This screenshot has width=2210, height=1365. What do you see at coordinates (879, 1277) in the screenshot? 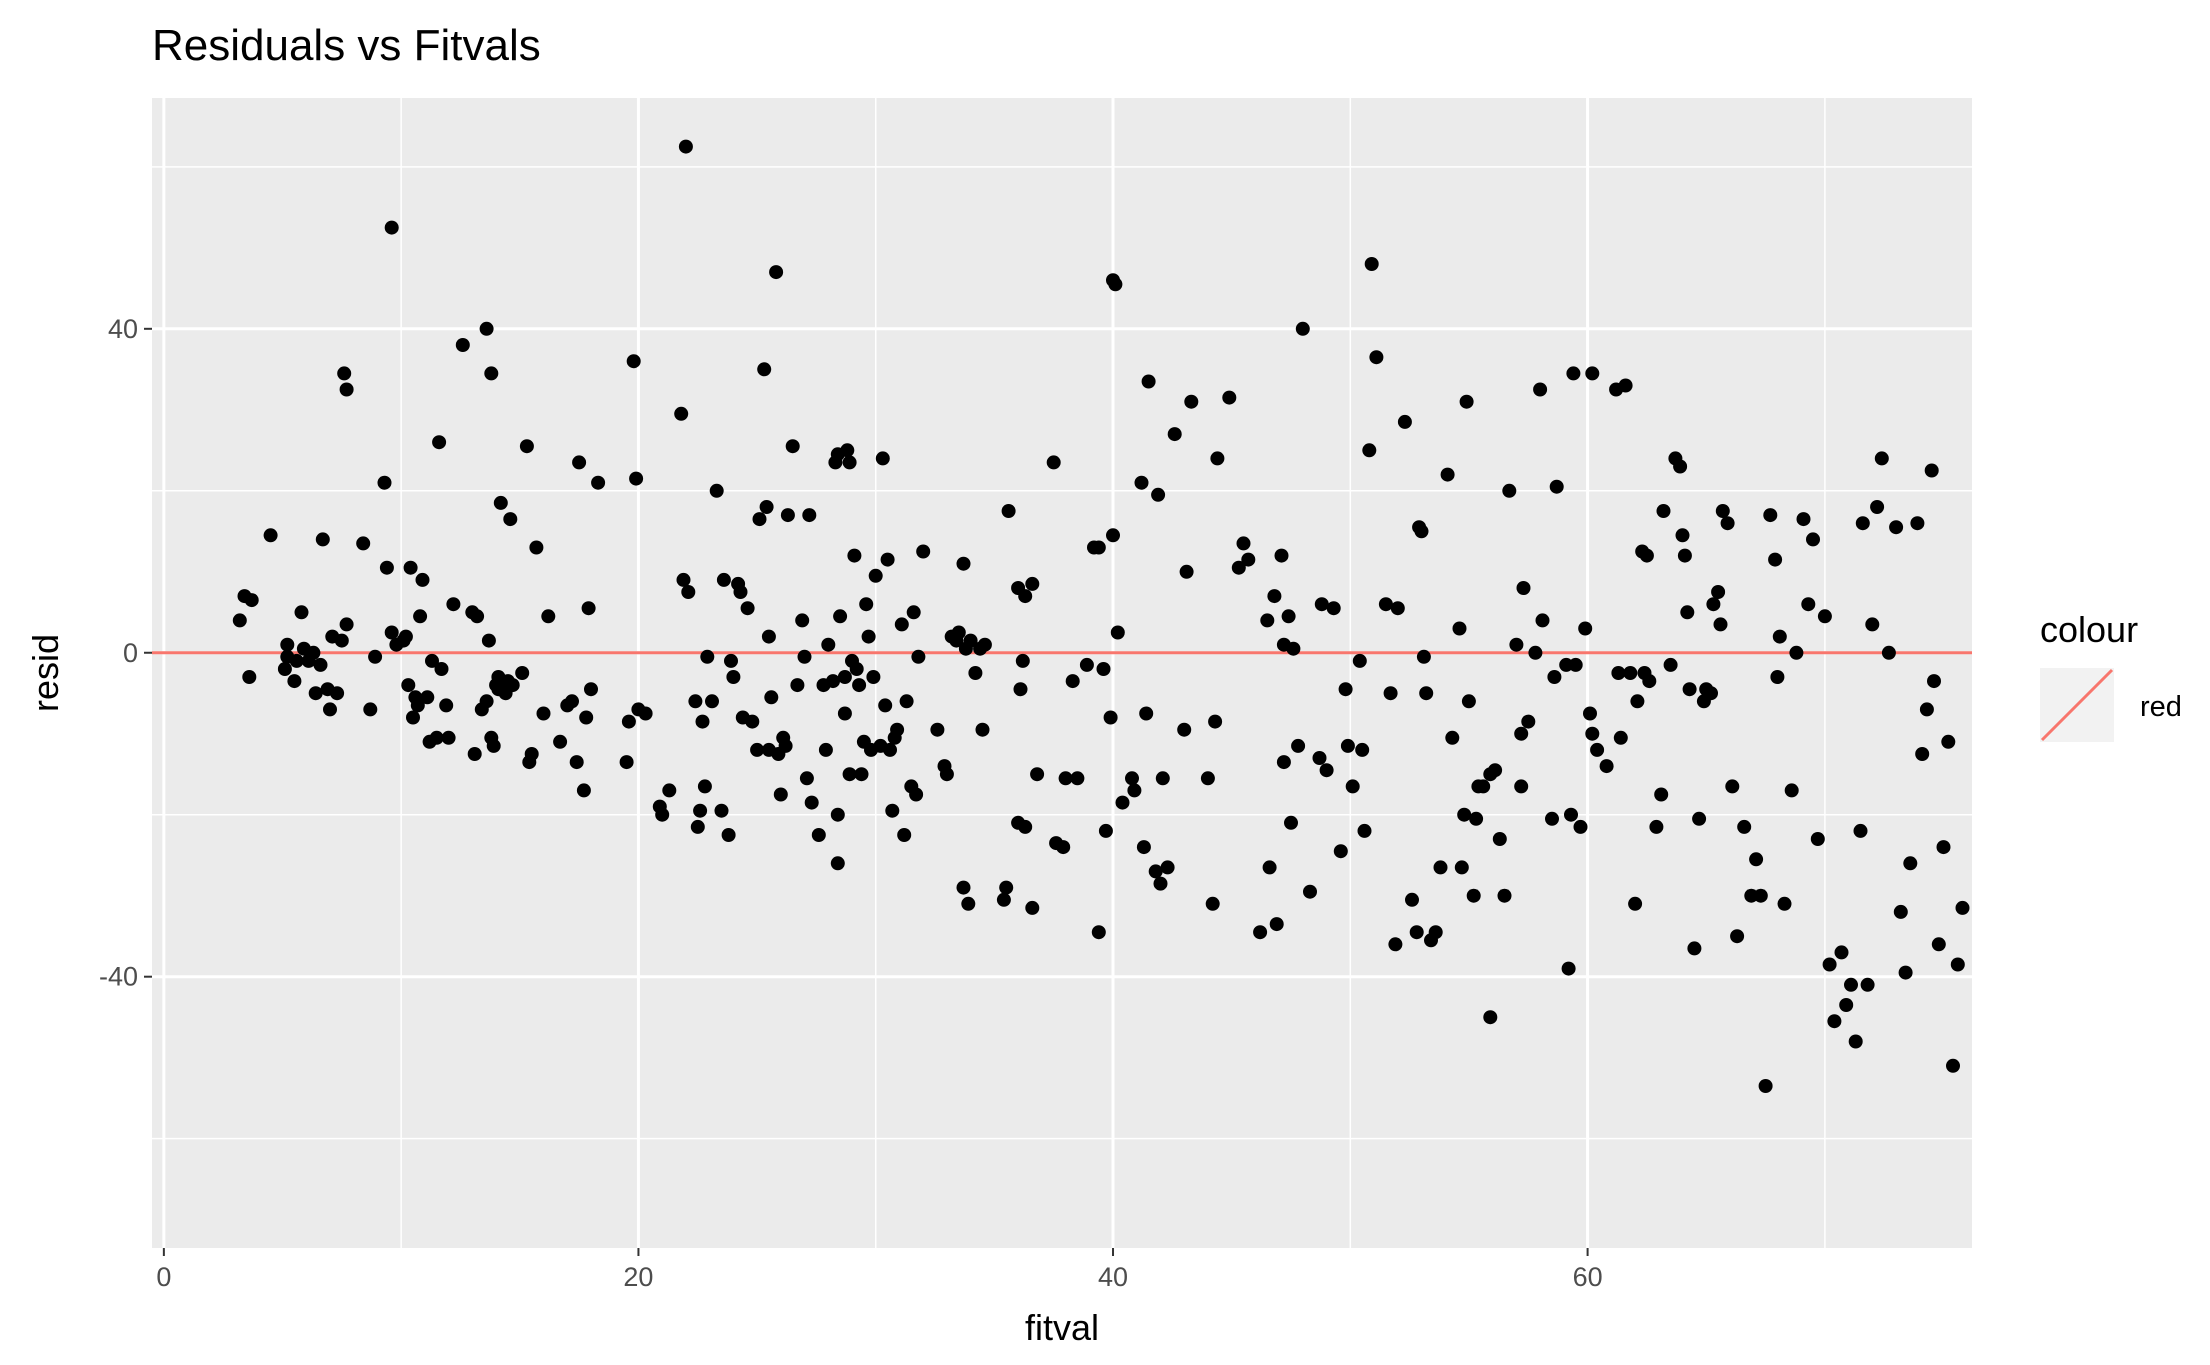
I see `x-axis-tick-labels: 0 20 40 60` at bounding box center [879, 1277].